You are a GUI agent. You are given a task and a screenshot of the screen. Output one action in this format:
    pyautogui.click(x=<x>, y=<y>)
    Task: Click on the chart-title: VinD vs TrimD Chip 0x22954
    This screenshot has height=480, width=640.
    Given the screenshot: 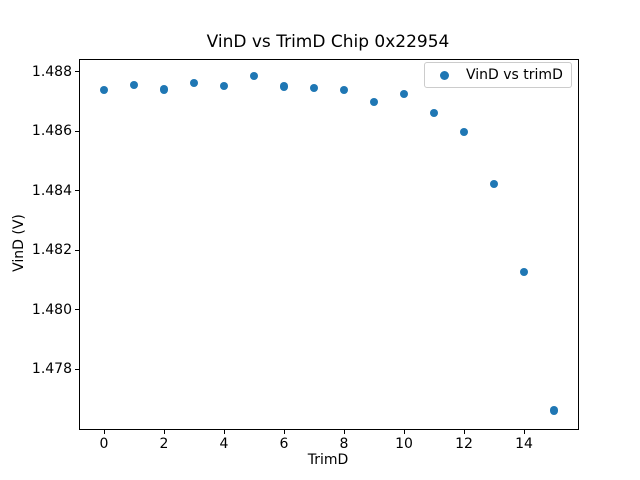 What is the action you would take?
    pyautogui.click(x=328, y=42)
    